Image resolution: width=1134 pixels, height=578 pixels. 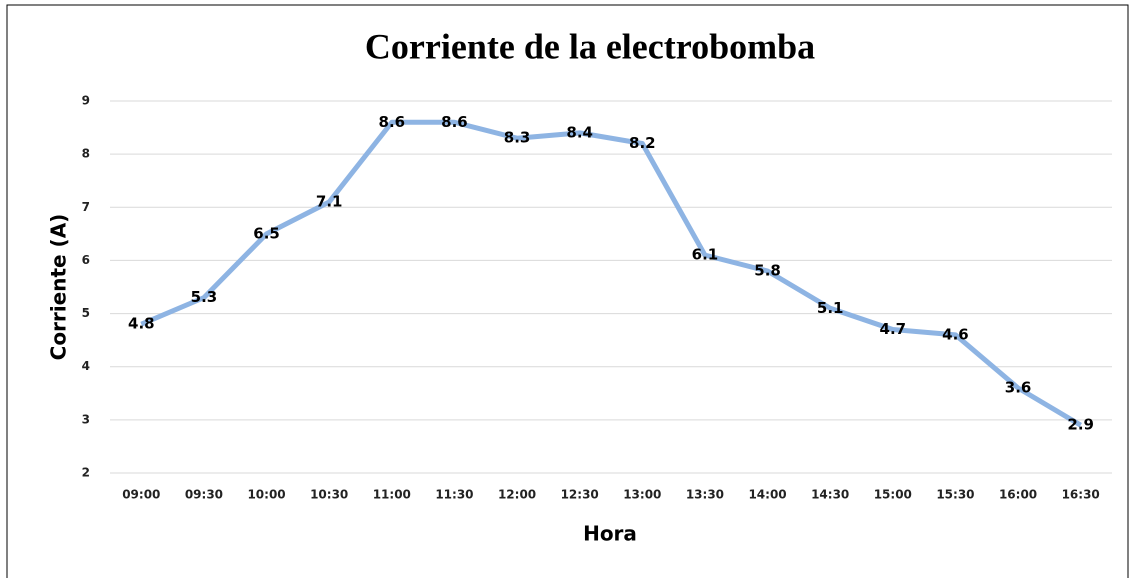 What do you see at coordinates (329, 201) in the screenshot?
I see `data-label: 7.1` at bounding box center [329, 201].